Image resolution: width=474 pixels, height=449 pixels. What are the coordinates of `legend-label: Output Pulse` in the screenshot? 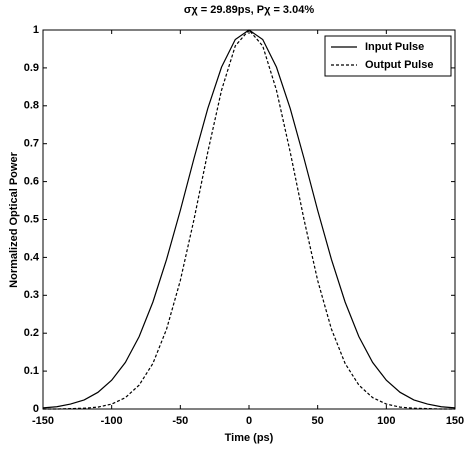 It's located at (399, 65).